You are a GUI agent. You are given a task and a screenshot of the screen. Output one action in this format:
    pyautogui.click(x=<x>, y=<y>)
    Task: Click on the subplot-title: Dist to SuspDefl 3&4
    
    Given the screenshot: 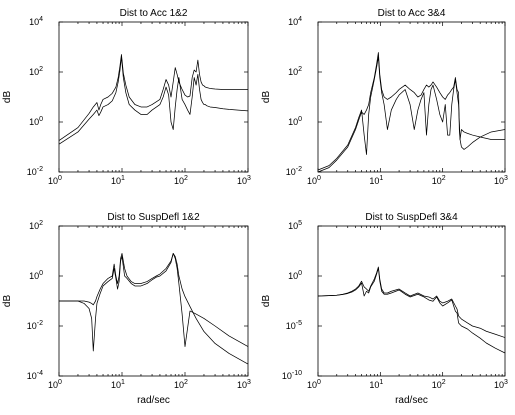 What is the action you would take?
    pyautogui.click(x=411, y=217)
    